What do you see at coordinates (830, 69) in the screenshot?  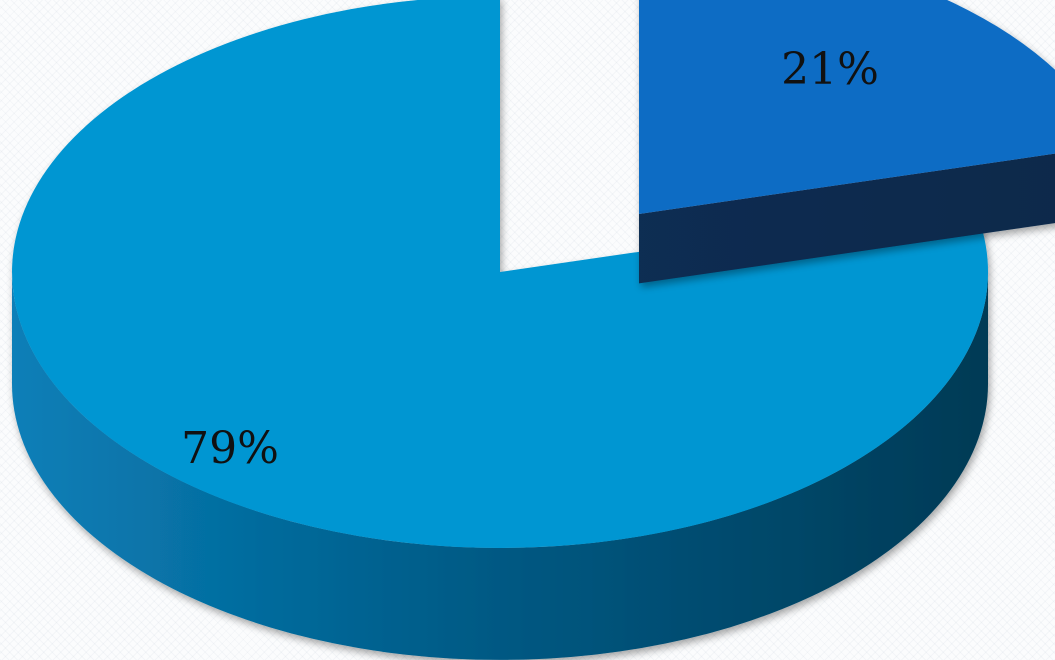 I see `data-label-21: 21%` at bounding box center [830, 69].